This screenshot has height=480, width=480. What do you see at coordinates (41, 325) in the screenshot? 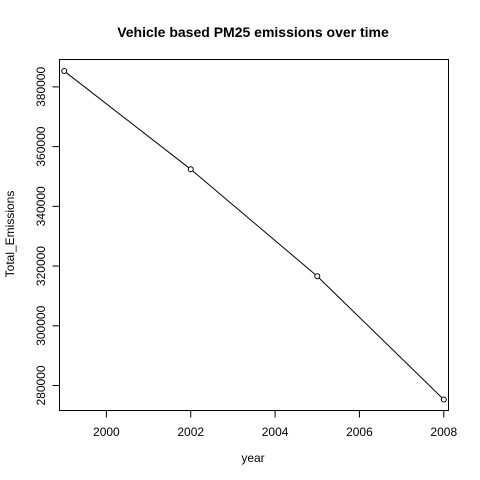
I see `y-tick-label-300000: 300000` at bounding box center [41, 325].